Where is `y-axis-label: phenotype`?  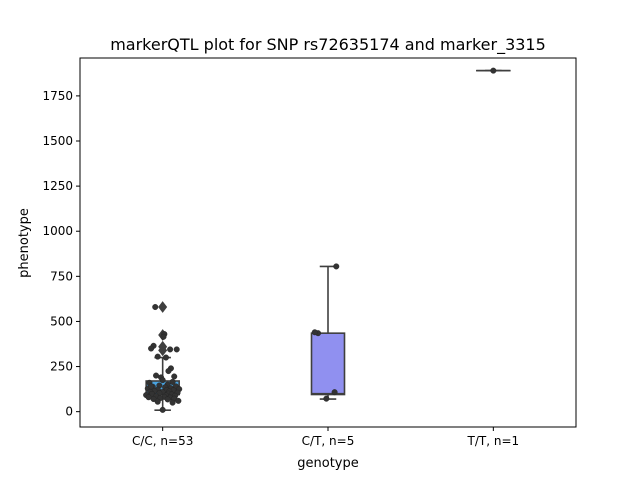 y-axis-label: phenotype is located at coordinates (24, 243).